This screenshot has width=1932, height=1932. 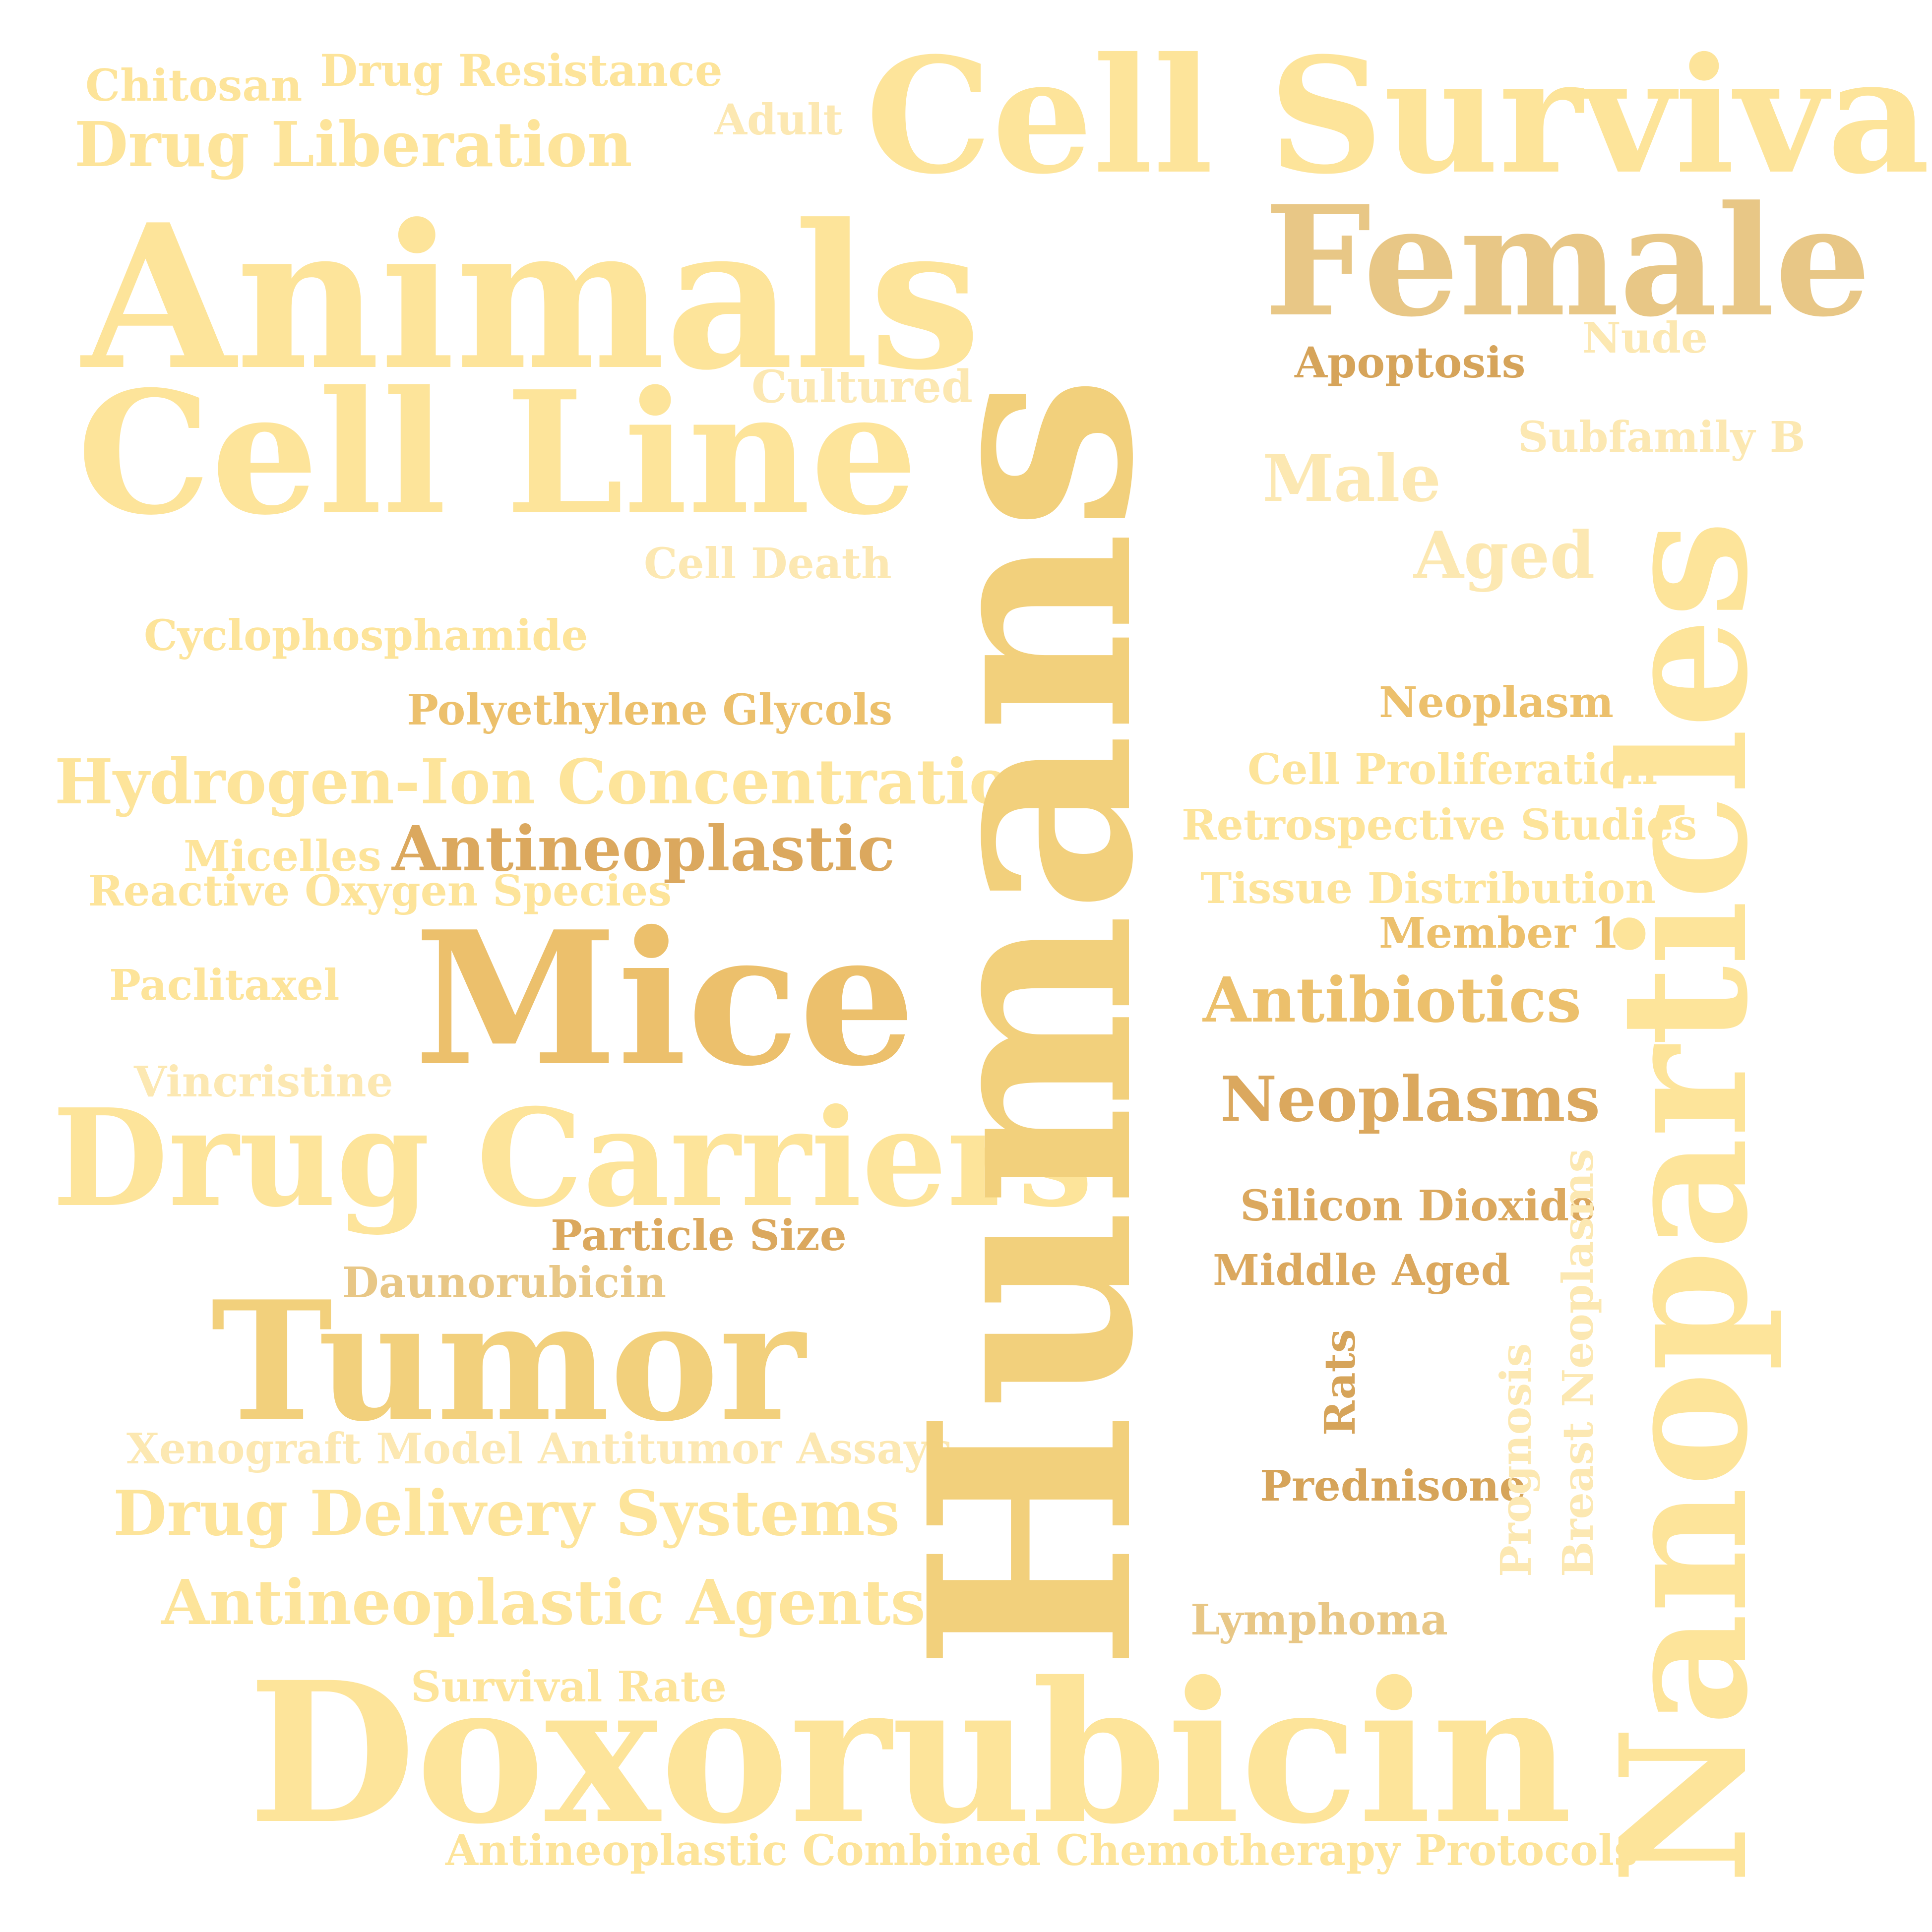 What do you see at coordinates (353, 145) in the screenshot?
I see `word-drug-liberation: Drug Liberation` at bounding box center [353, 145].